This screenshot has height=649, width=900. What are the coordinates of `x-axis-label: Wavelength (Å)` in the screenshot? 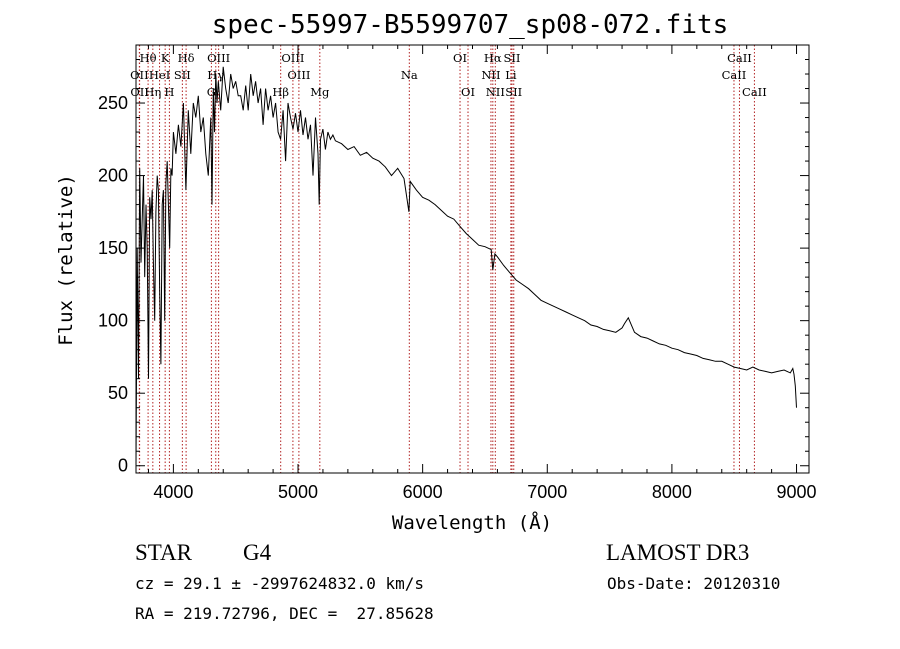 It's located at (472, 522).